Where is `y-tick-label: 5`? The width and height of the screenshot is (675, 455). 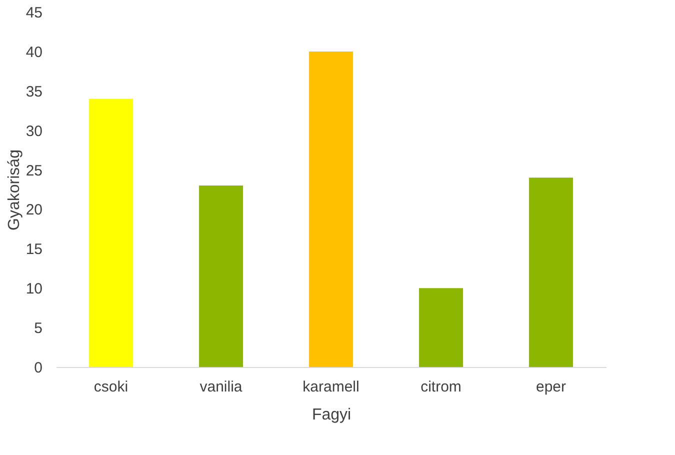
y-tick-label: 5 is located at coordinates (38, 329).